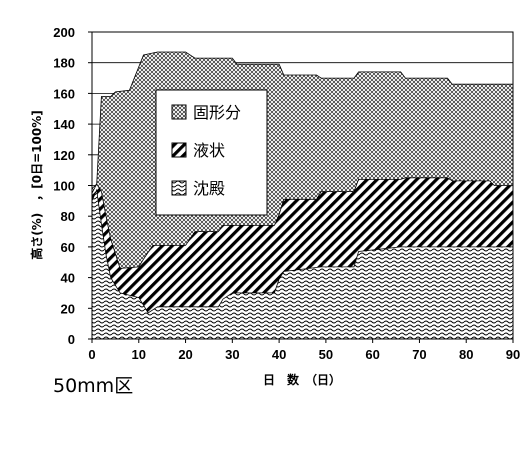  Describe the element at coordinates (71, 339) in the screenshot. I see `y-tick-label: 0` at that location.